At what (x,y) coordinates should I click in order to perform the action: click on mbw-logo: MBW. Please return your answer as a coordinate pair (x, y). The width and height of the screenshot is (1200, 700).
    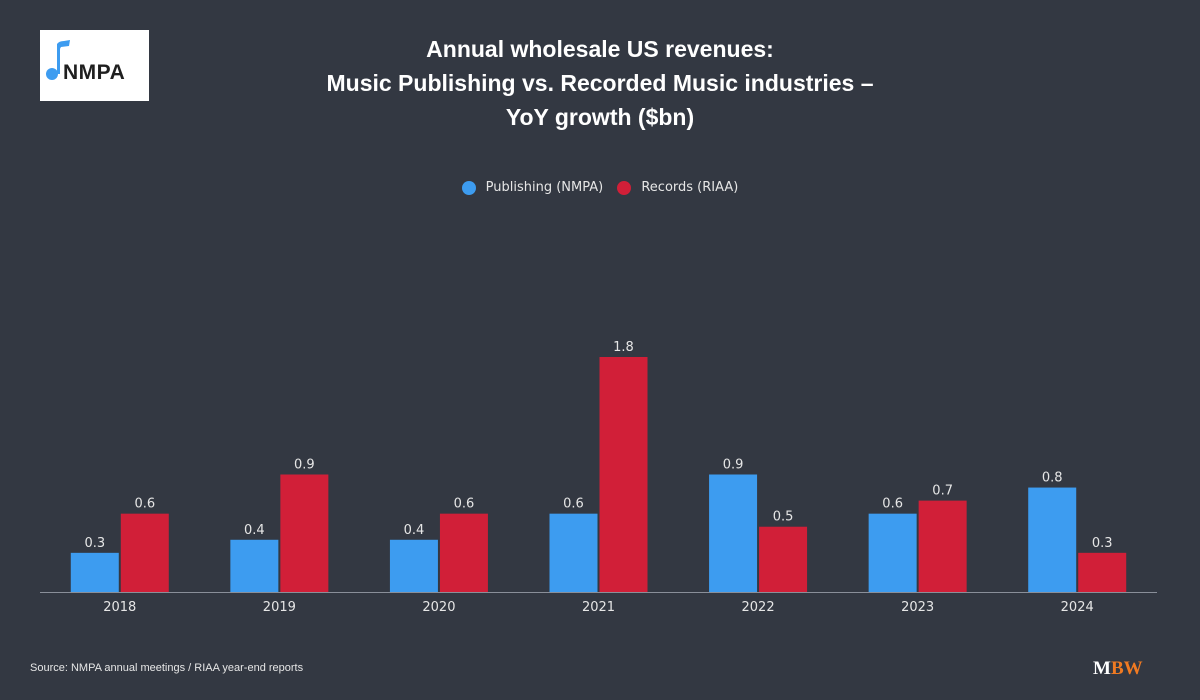
    Looking at the image, I should click on (1118, 669).